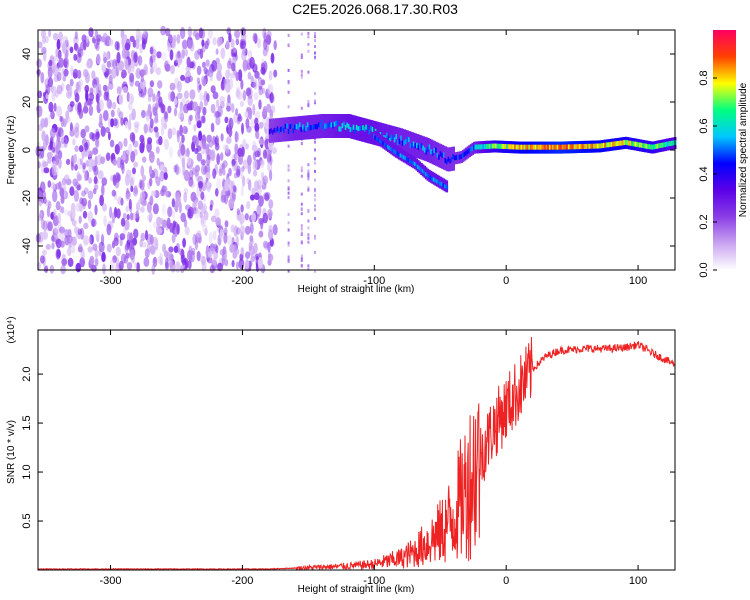 The width and height of the screenshot is (750, 600). What do you see at coordinates (704, 221) in the screenshot?
I see `colorbar-tick-label: 0.2` at bounding box center [704, 221].